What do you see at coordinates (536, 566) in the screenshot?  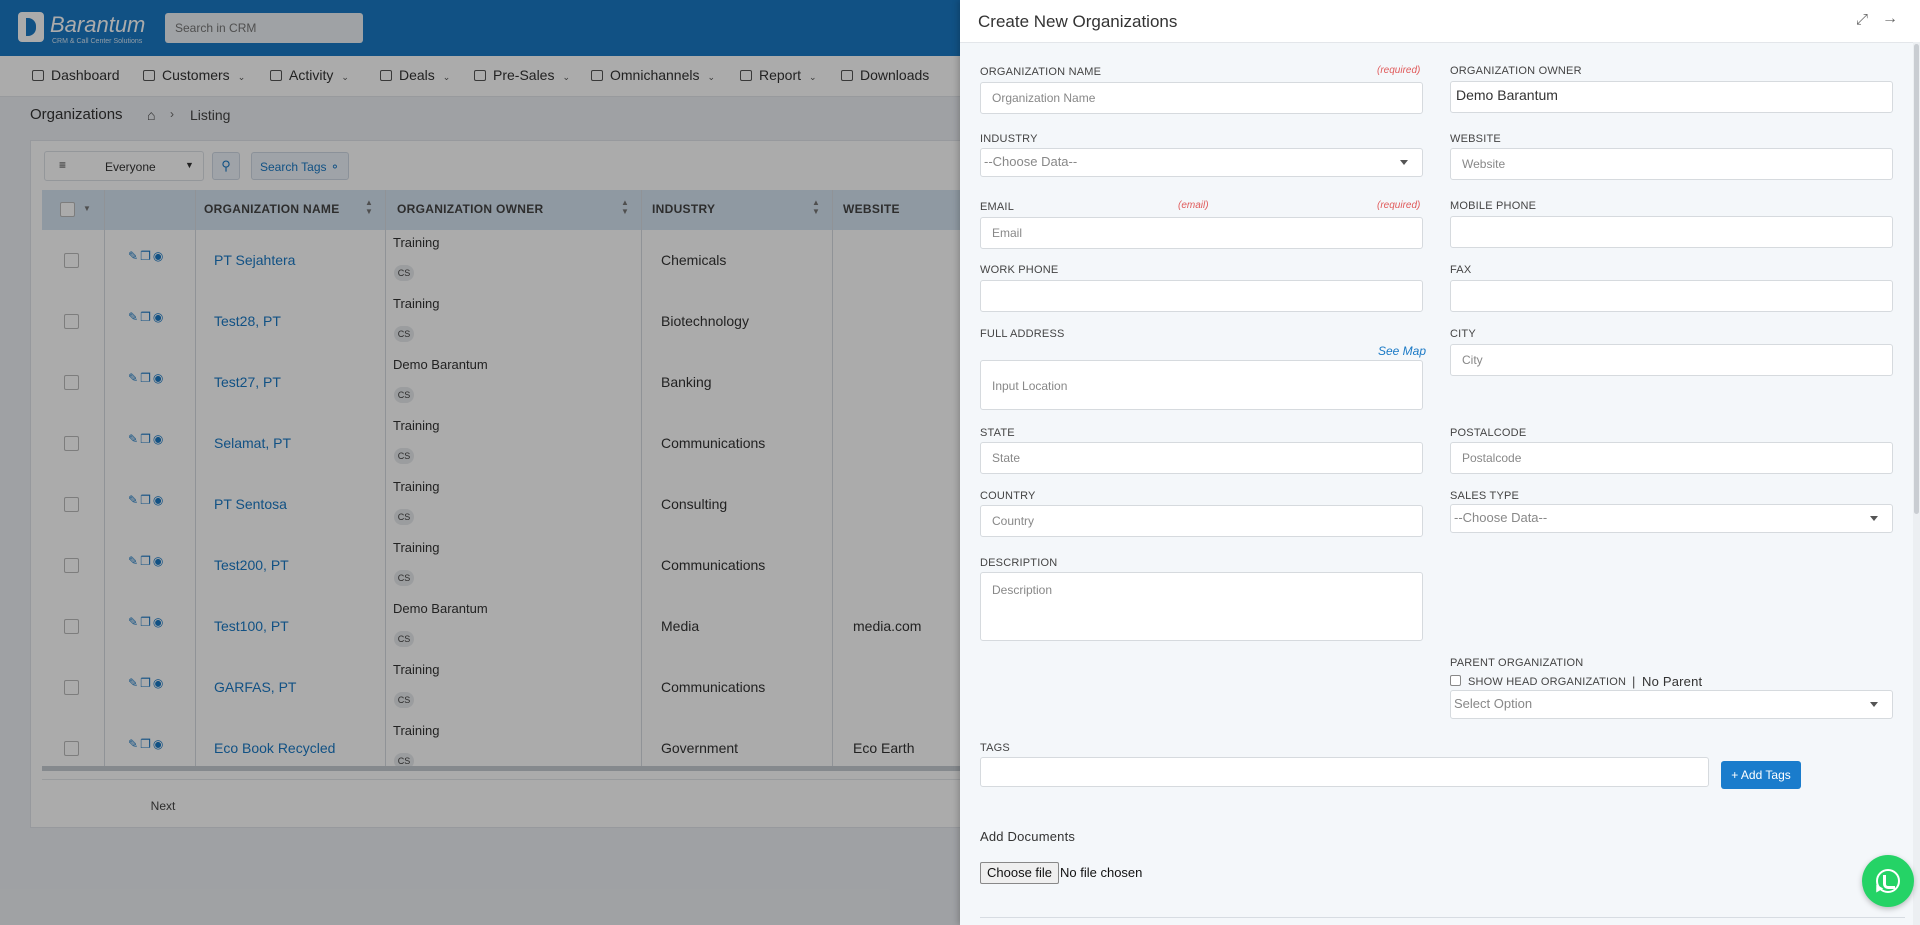 I see `table-row: ✎❐◉ Test200, PT Training CS Communications` at bounding box center [536, 566].